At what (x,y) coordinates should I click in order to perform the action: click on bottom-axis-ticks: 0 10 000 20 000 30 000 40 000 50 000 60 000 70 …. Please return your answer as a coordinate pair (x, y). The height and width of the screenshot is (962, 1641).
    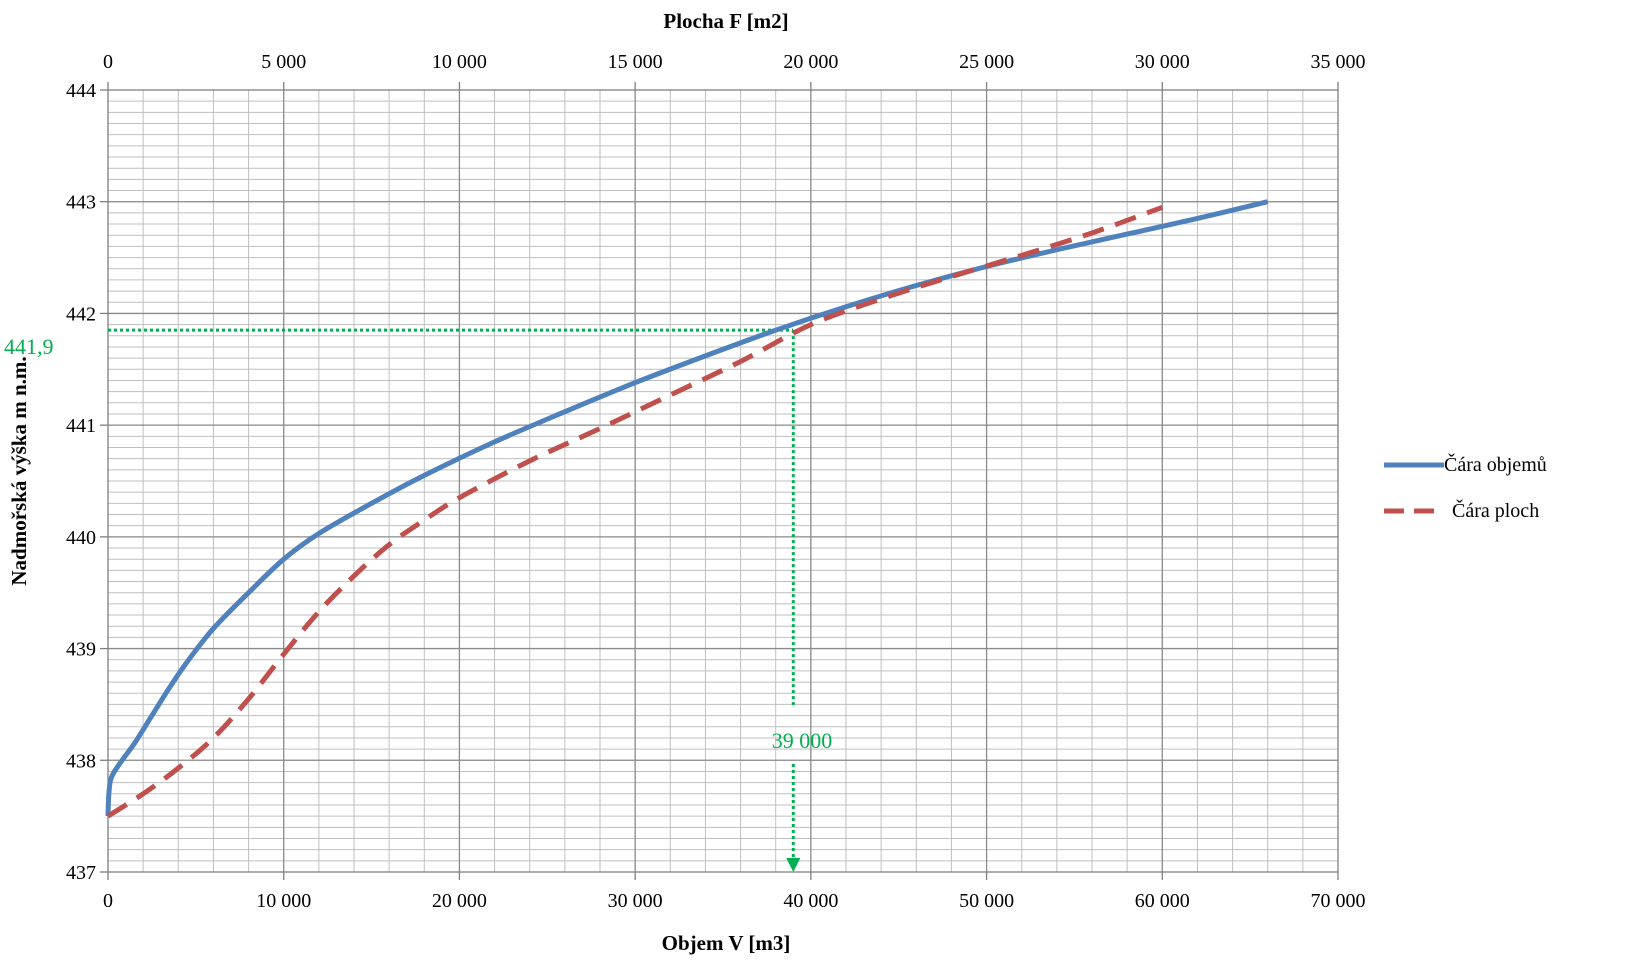
    Looking at the image, I should click on (734, 892).